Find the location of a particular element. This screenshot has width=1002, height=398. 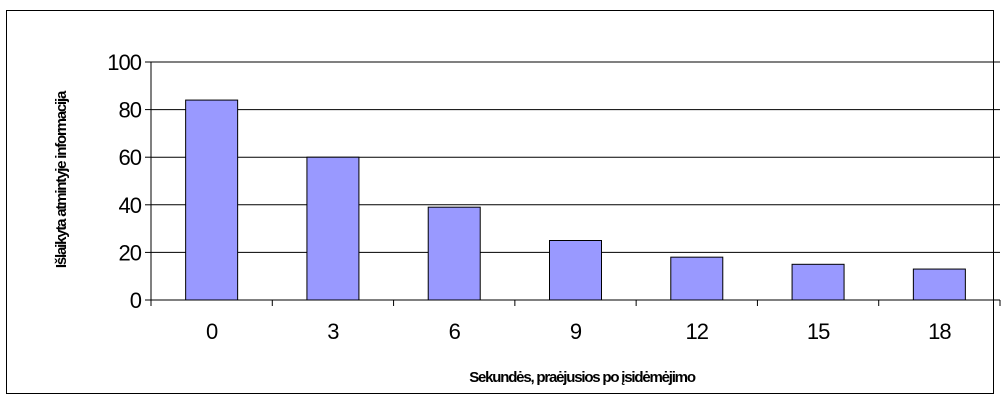

x-tick-label-15: 15 is located at coordinates (818, 331).